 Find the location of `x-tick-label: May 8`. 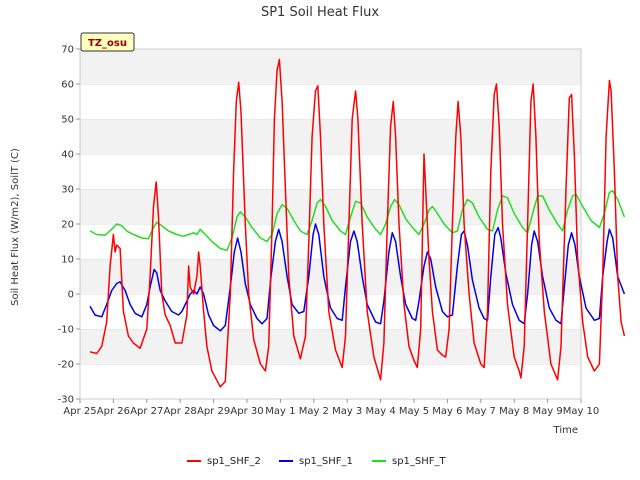

x-tick-label: May 8 is located at coordinates (514, 411).